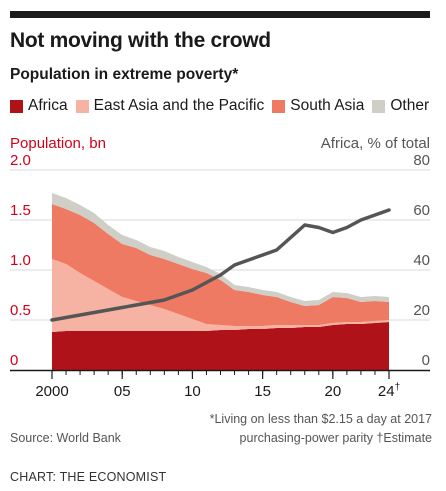 The height and width of the screenshot is (491, 446). Describe the element at coordinates (65, 438) in the screenshot. I see `source-note: Source: World Bank` at that location.